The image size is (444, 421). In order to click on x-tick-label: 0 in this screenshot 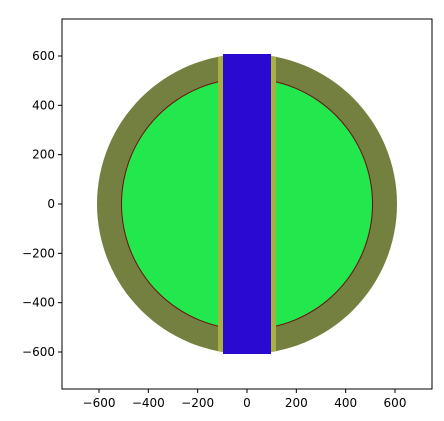, I will do `click(247, 403)`.